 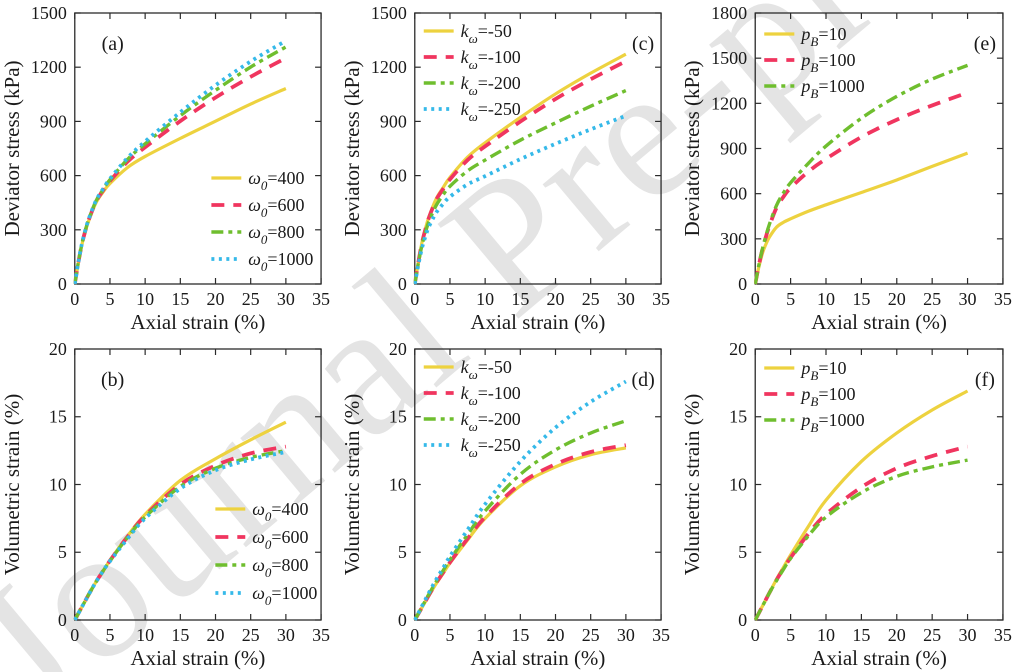 What do you see at coordinates (398, 484) in the screenshot?
I see `y-tick-label: 10` at bounding box center [398, 484].